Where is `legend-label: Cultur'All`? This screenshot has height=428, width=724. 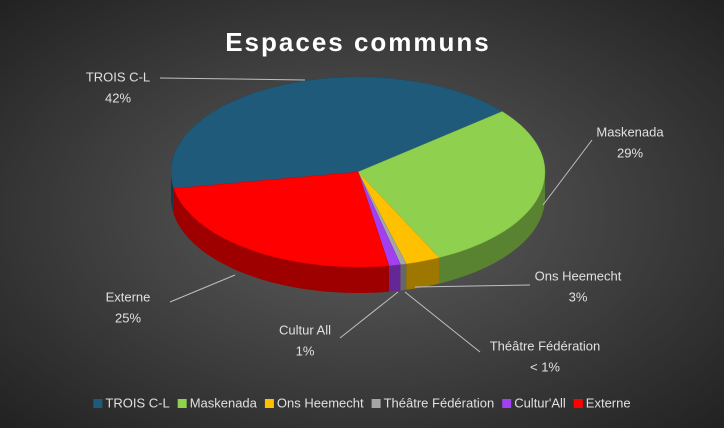 legend-label: Cultur'All is located at coordinates (540, 402).